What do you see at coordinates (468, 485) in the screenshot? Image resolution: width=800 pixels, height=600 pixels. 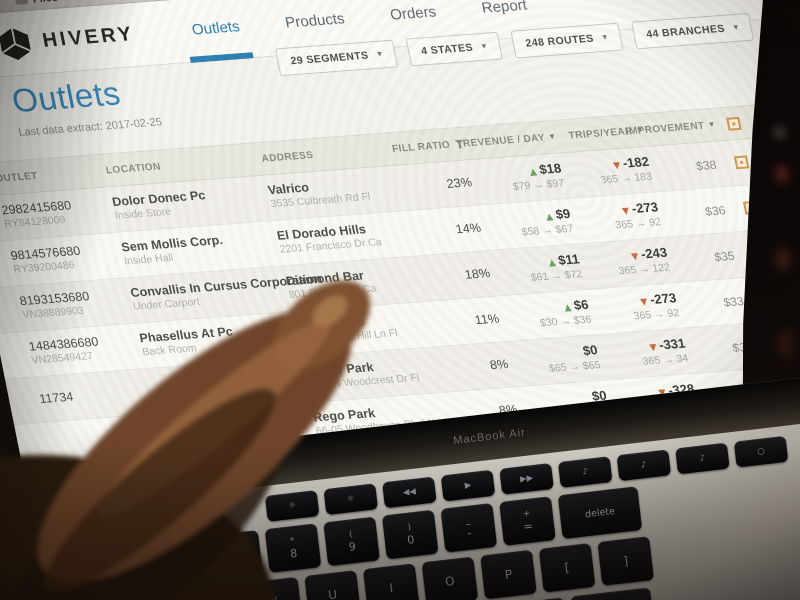 I see `function-key: ▶` at bounding box center [468, 485].